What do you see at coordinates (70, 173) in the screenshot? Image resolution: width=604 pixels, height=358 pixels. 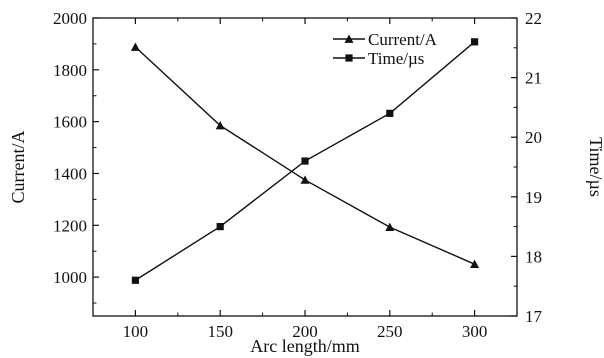 I see `y-left-tick-label: 1400` at bounding box center [70, 173].